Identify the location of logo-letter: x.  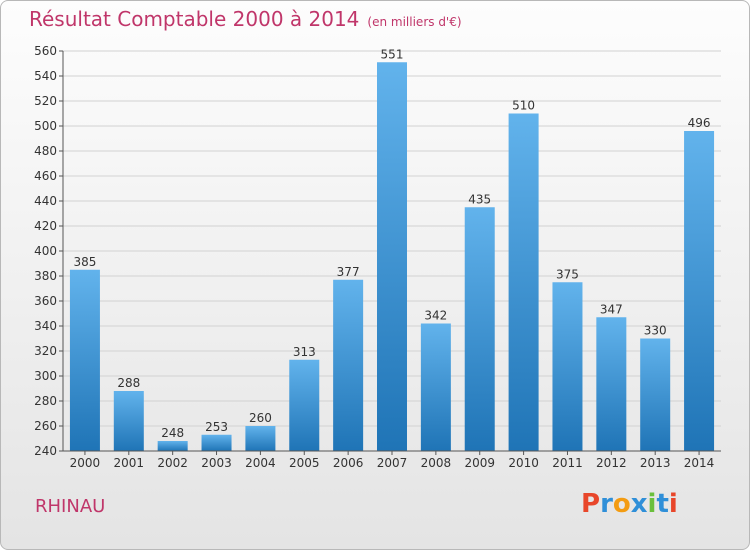
(639, 504).